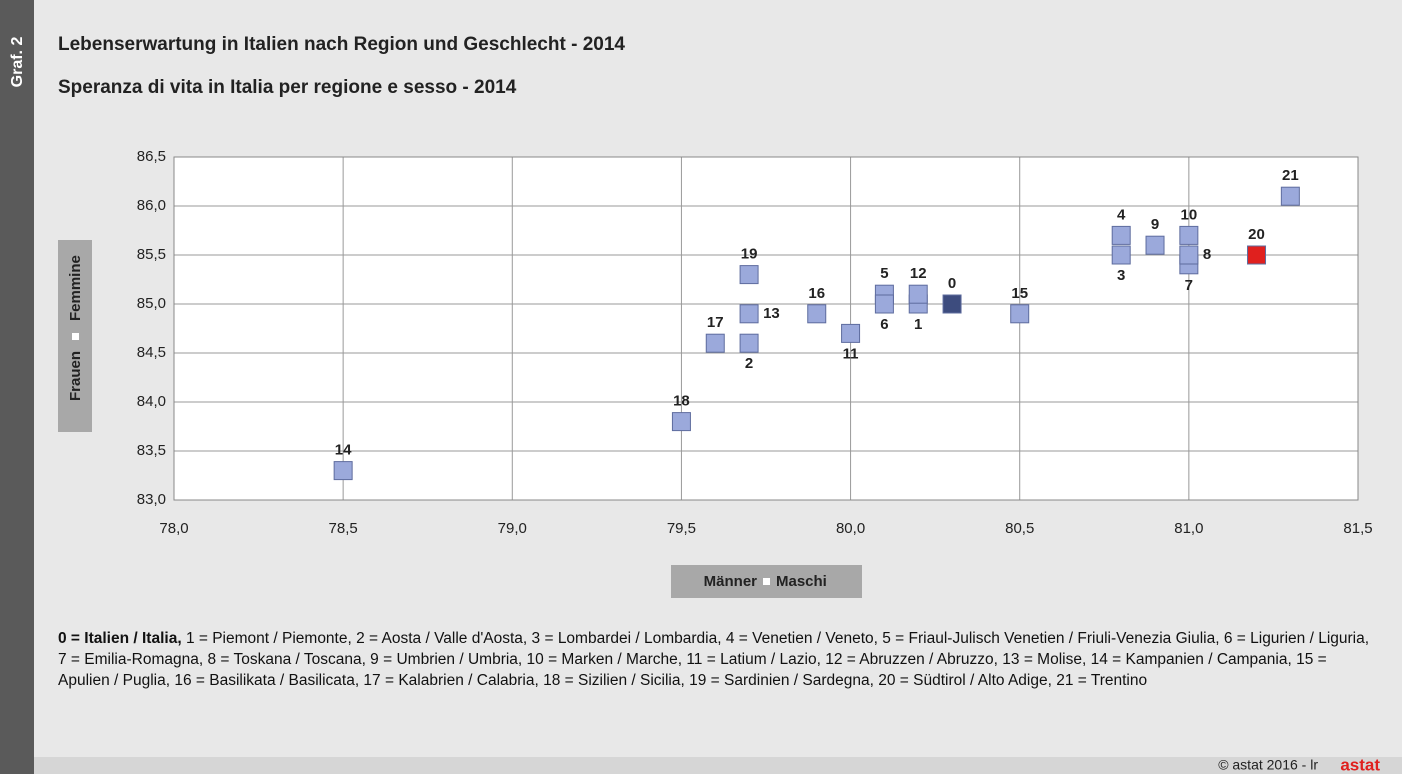 Image resolution: width=1402 pixels, height=774 pixels. What do you see at coordinates (952, 283) in the screenshot?
I see `point-label: 0` at bounding box center [952, 283].